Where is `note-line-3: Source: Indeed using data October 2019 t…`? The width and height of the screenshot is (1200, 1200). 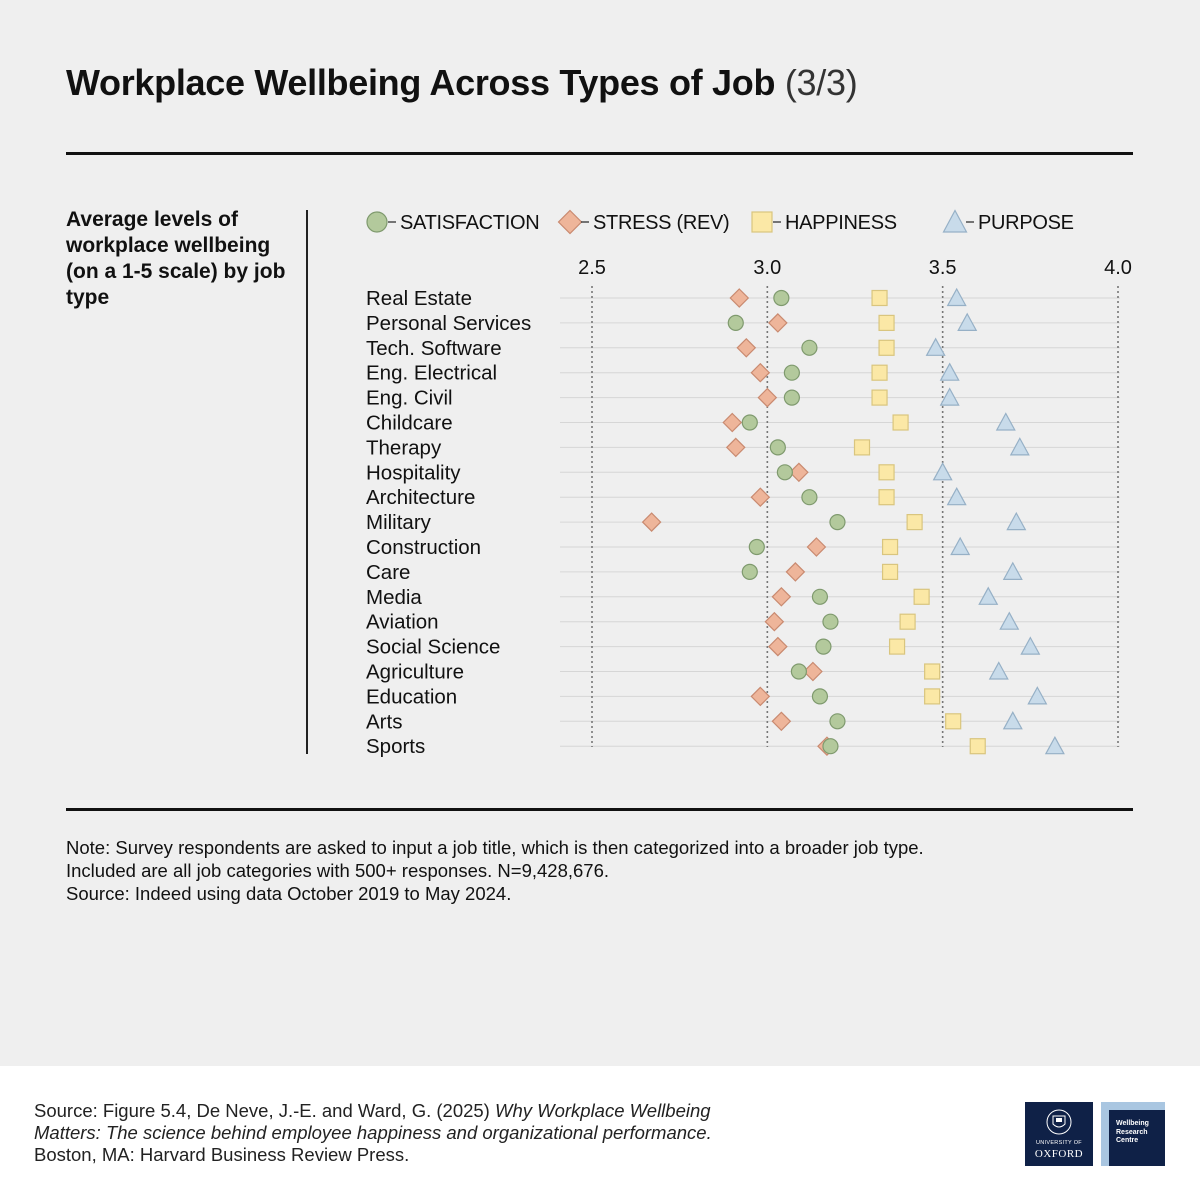
note-line-3: Source: Indeed using data October 2019 t… is located at coordinates (289, 893).